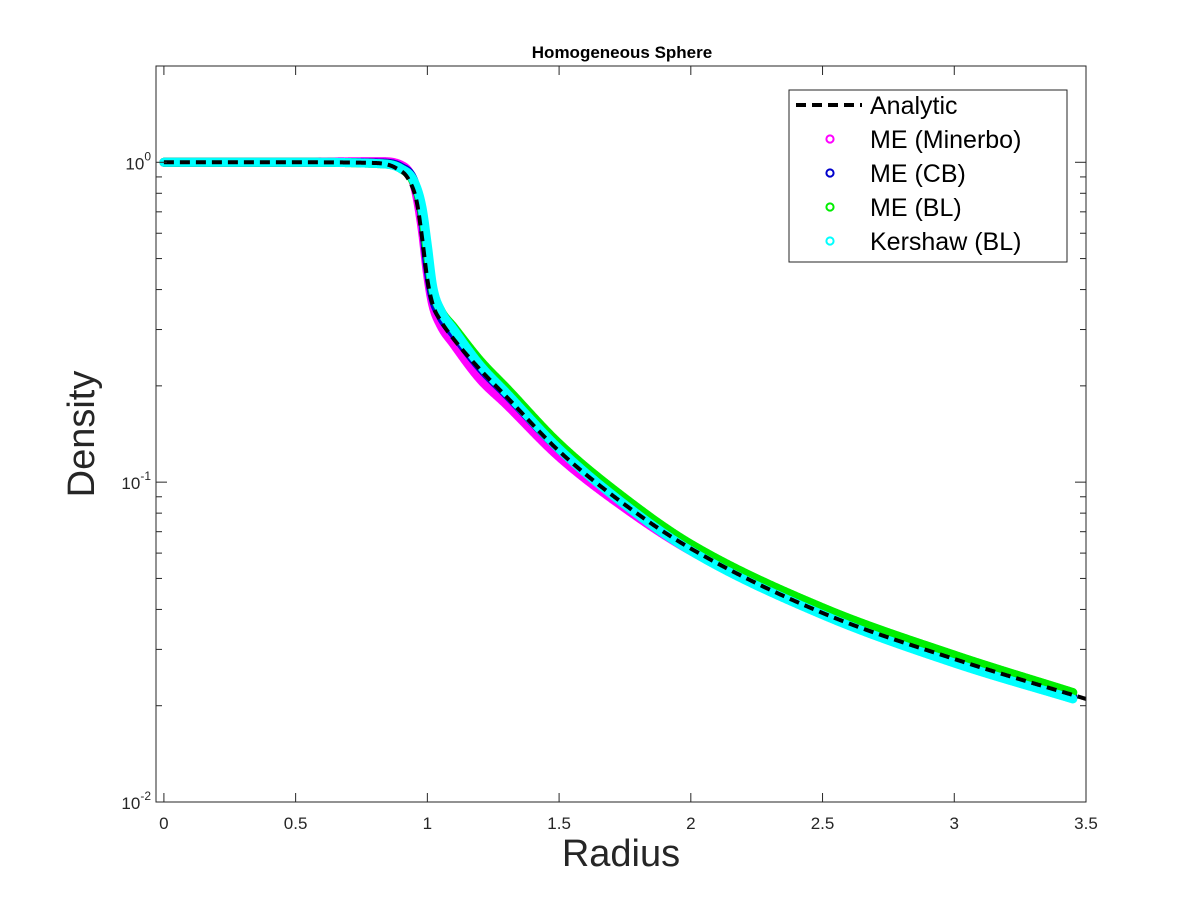  What do you see at coordinates (830, 241) in the screenshot?
I see `legend-marker-kershaw-bl` at bounding box center [830, 241].